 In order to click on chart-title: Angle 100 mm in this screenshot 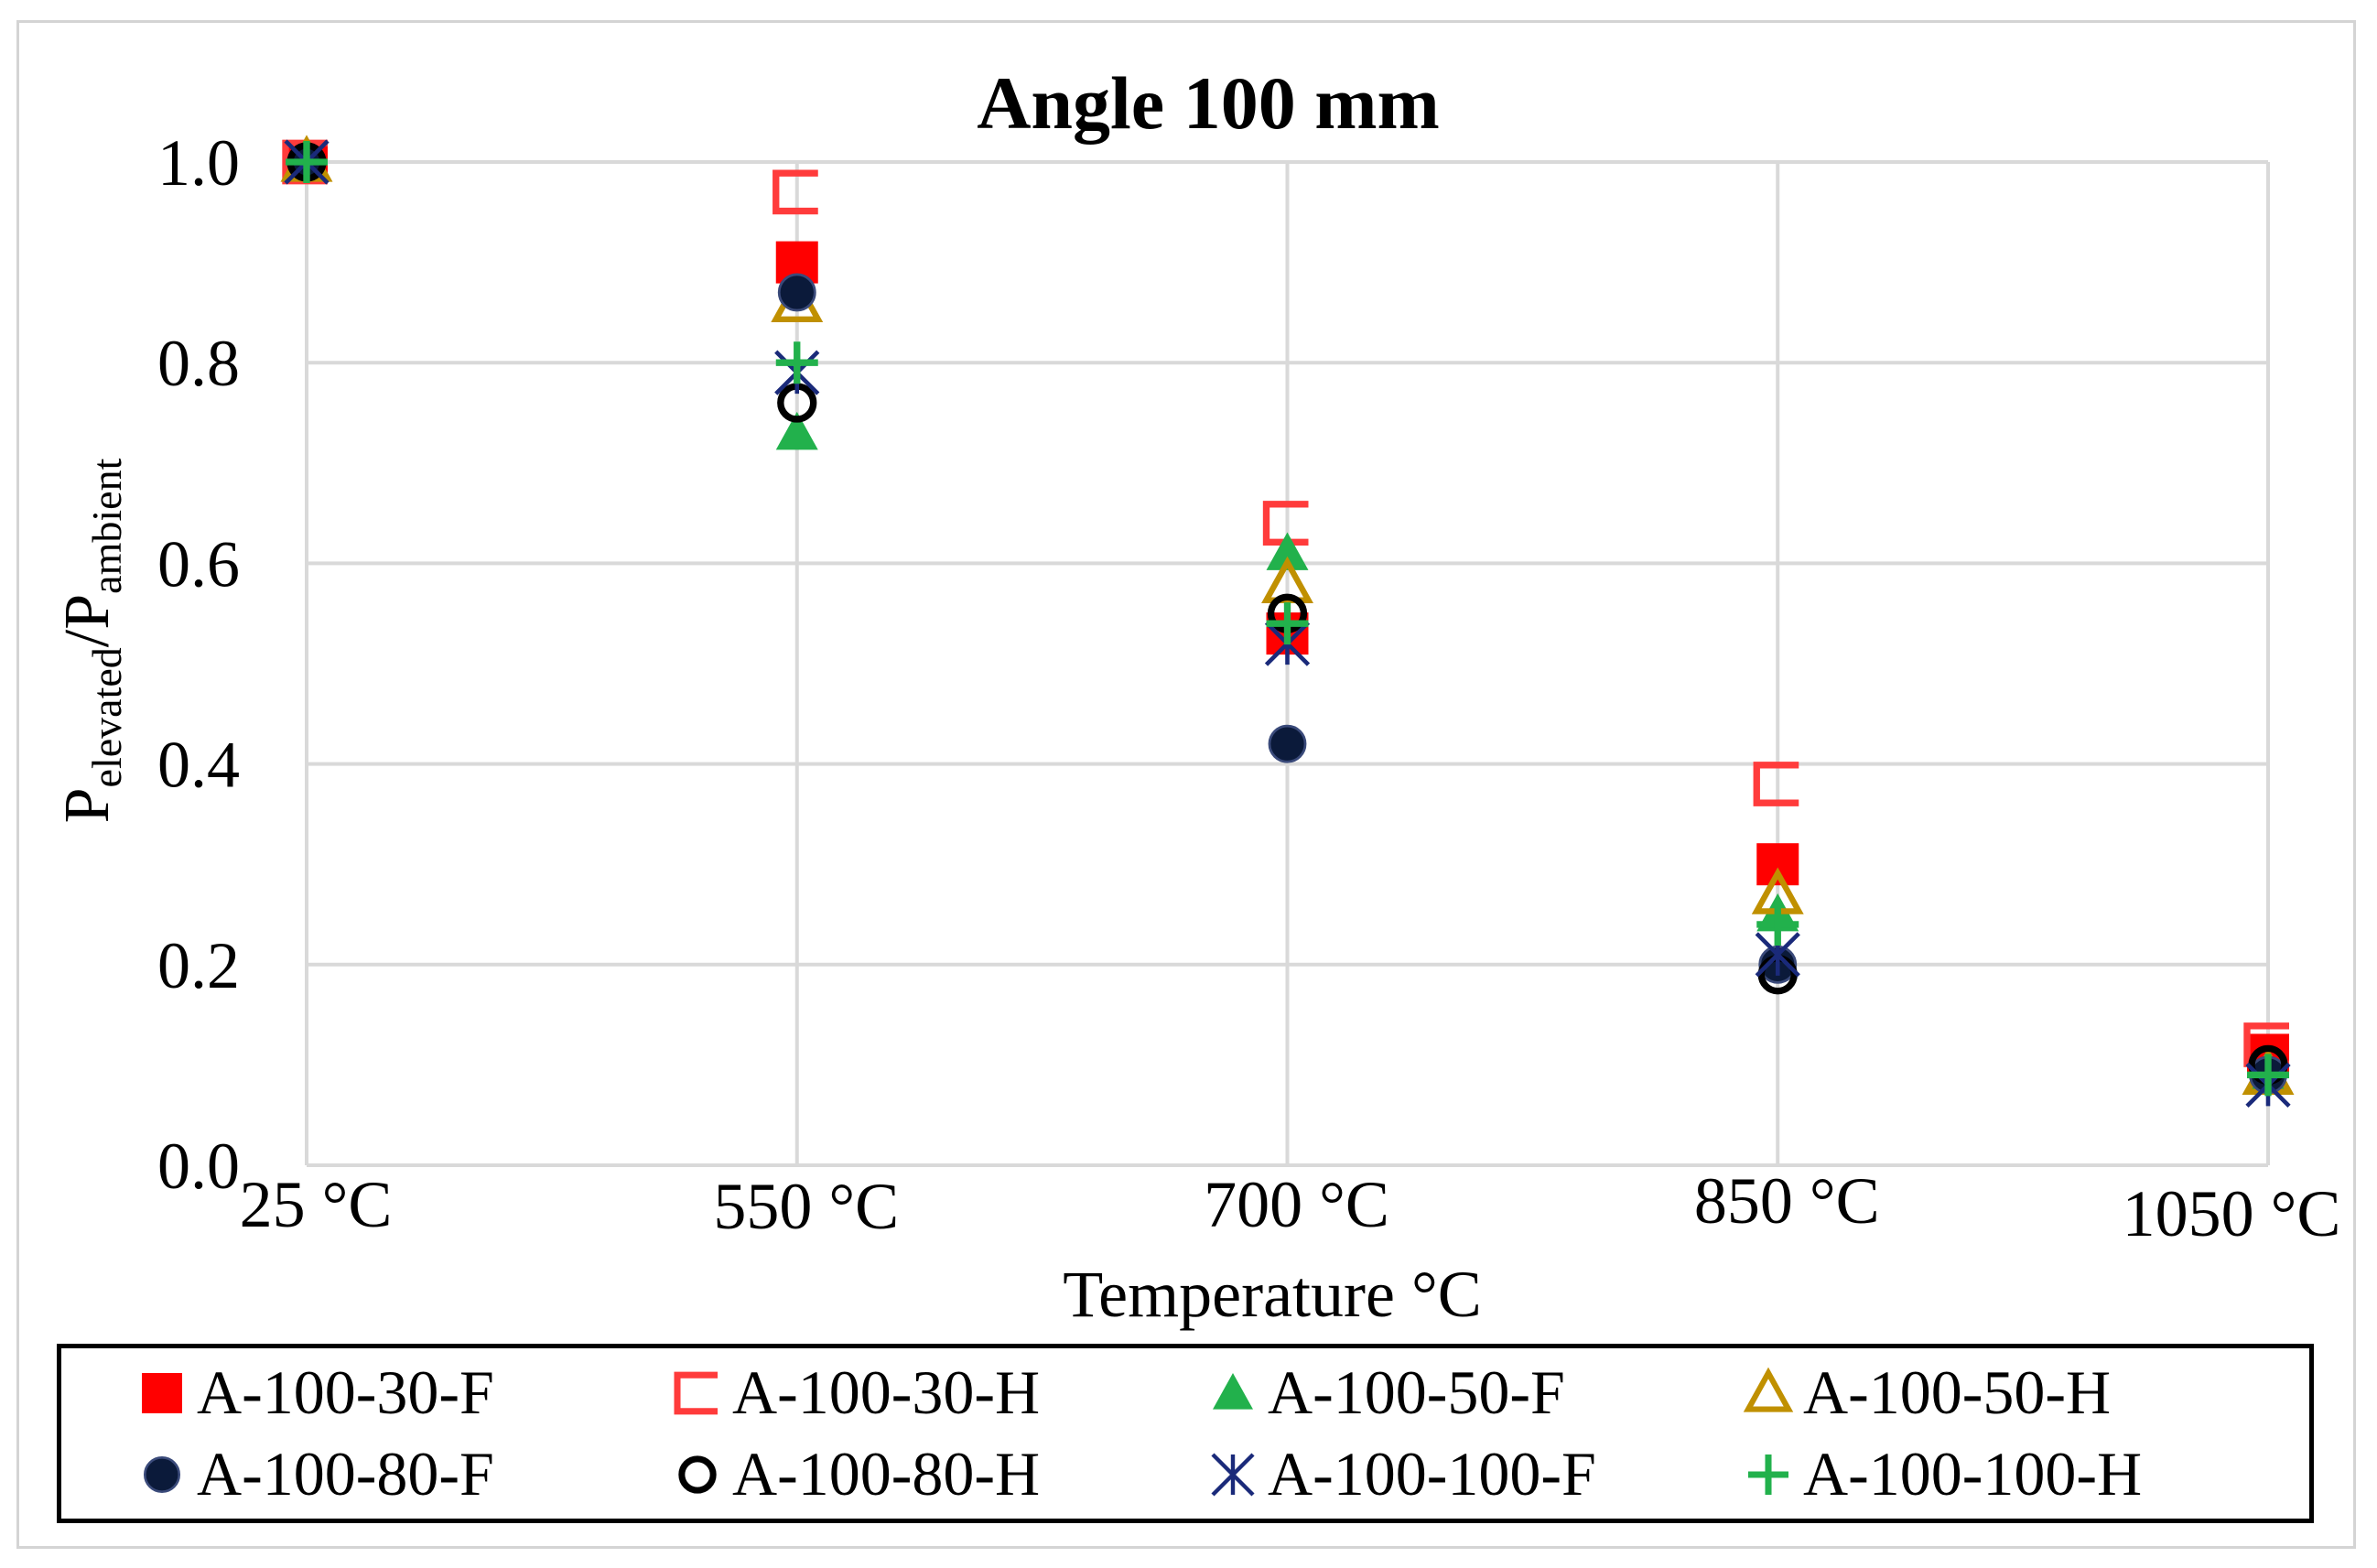, I will do `click(1208, 103)`.